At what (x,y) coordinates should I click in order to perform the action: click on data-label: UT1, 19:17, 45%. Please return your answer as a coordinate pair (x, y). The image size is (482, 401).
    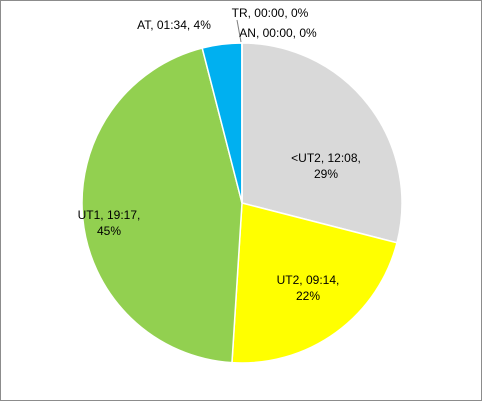
    Looking at the image, I should click on (109, 223).